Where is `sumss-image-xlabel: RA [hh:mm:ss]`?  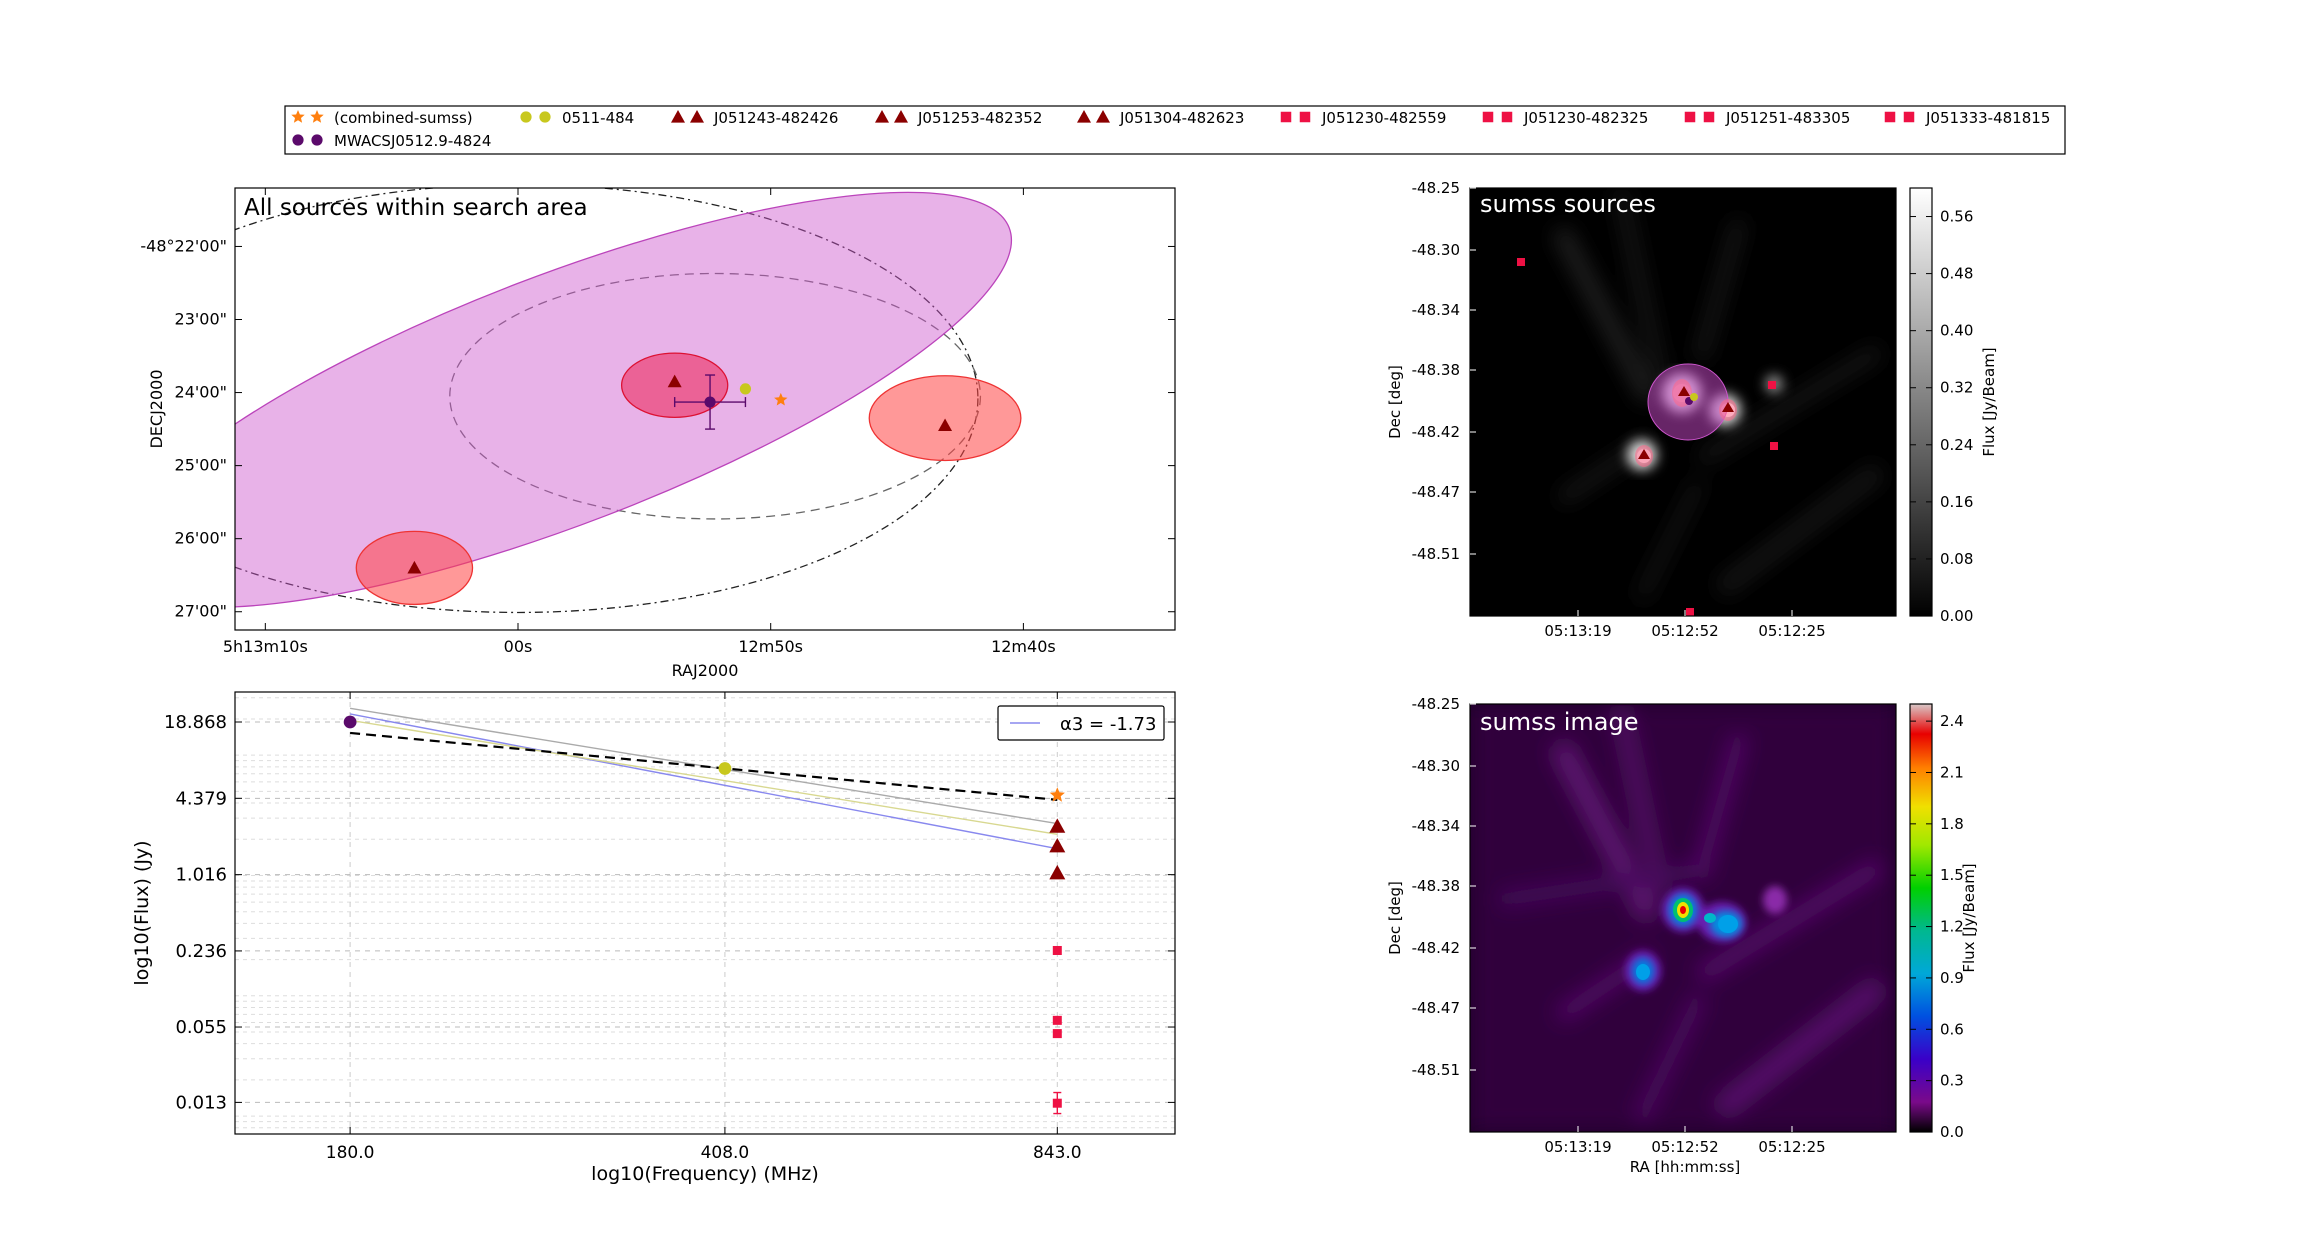 sumss-image-xlabel: RA [hh:mm:ss] is located at coordinates (1685, 1167).